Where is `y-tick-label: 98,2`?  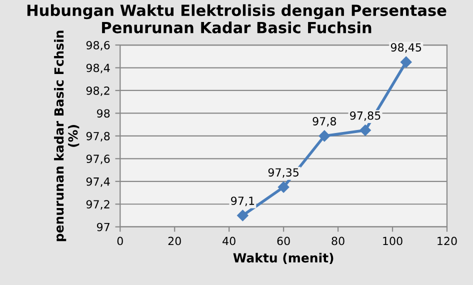 y-tick-label: 98,2 is located at coordinates (98, 91).